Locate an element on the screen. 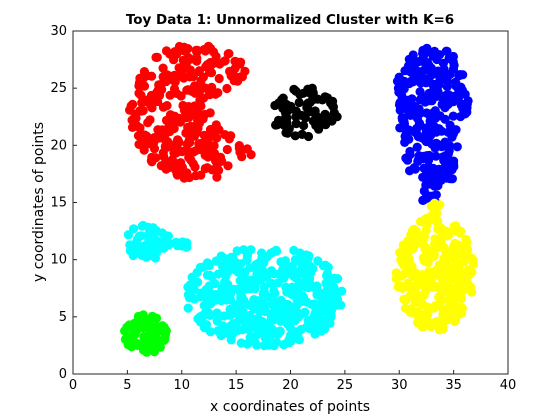 Image resolution: width=560 pixels, height=420 pixels. x-tick-label: 30 is located at coordinates (399, 385).